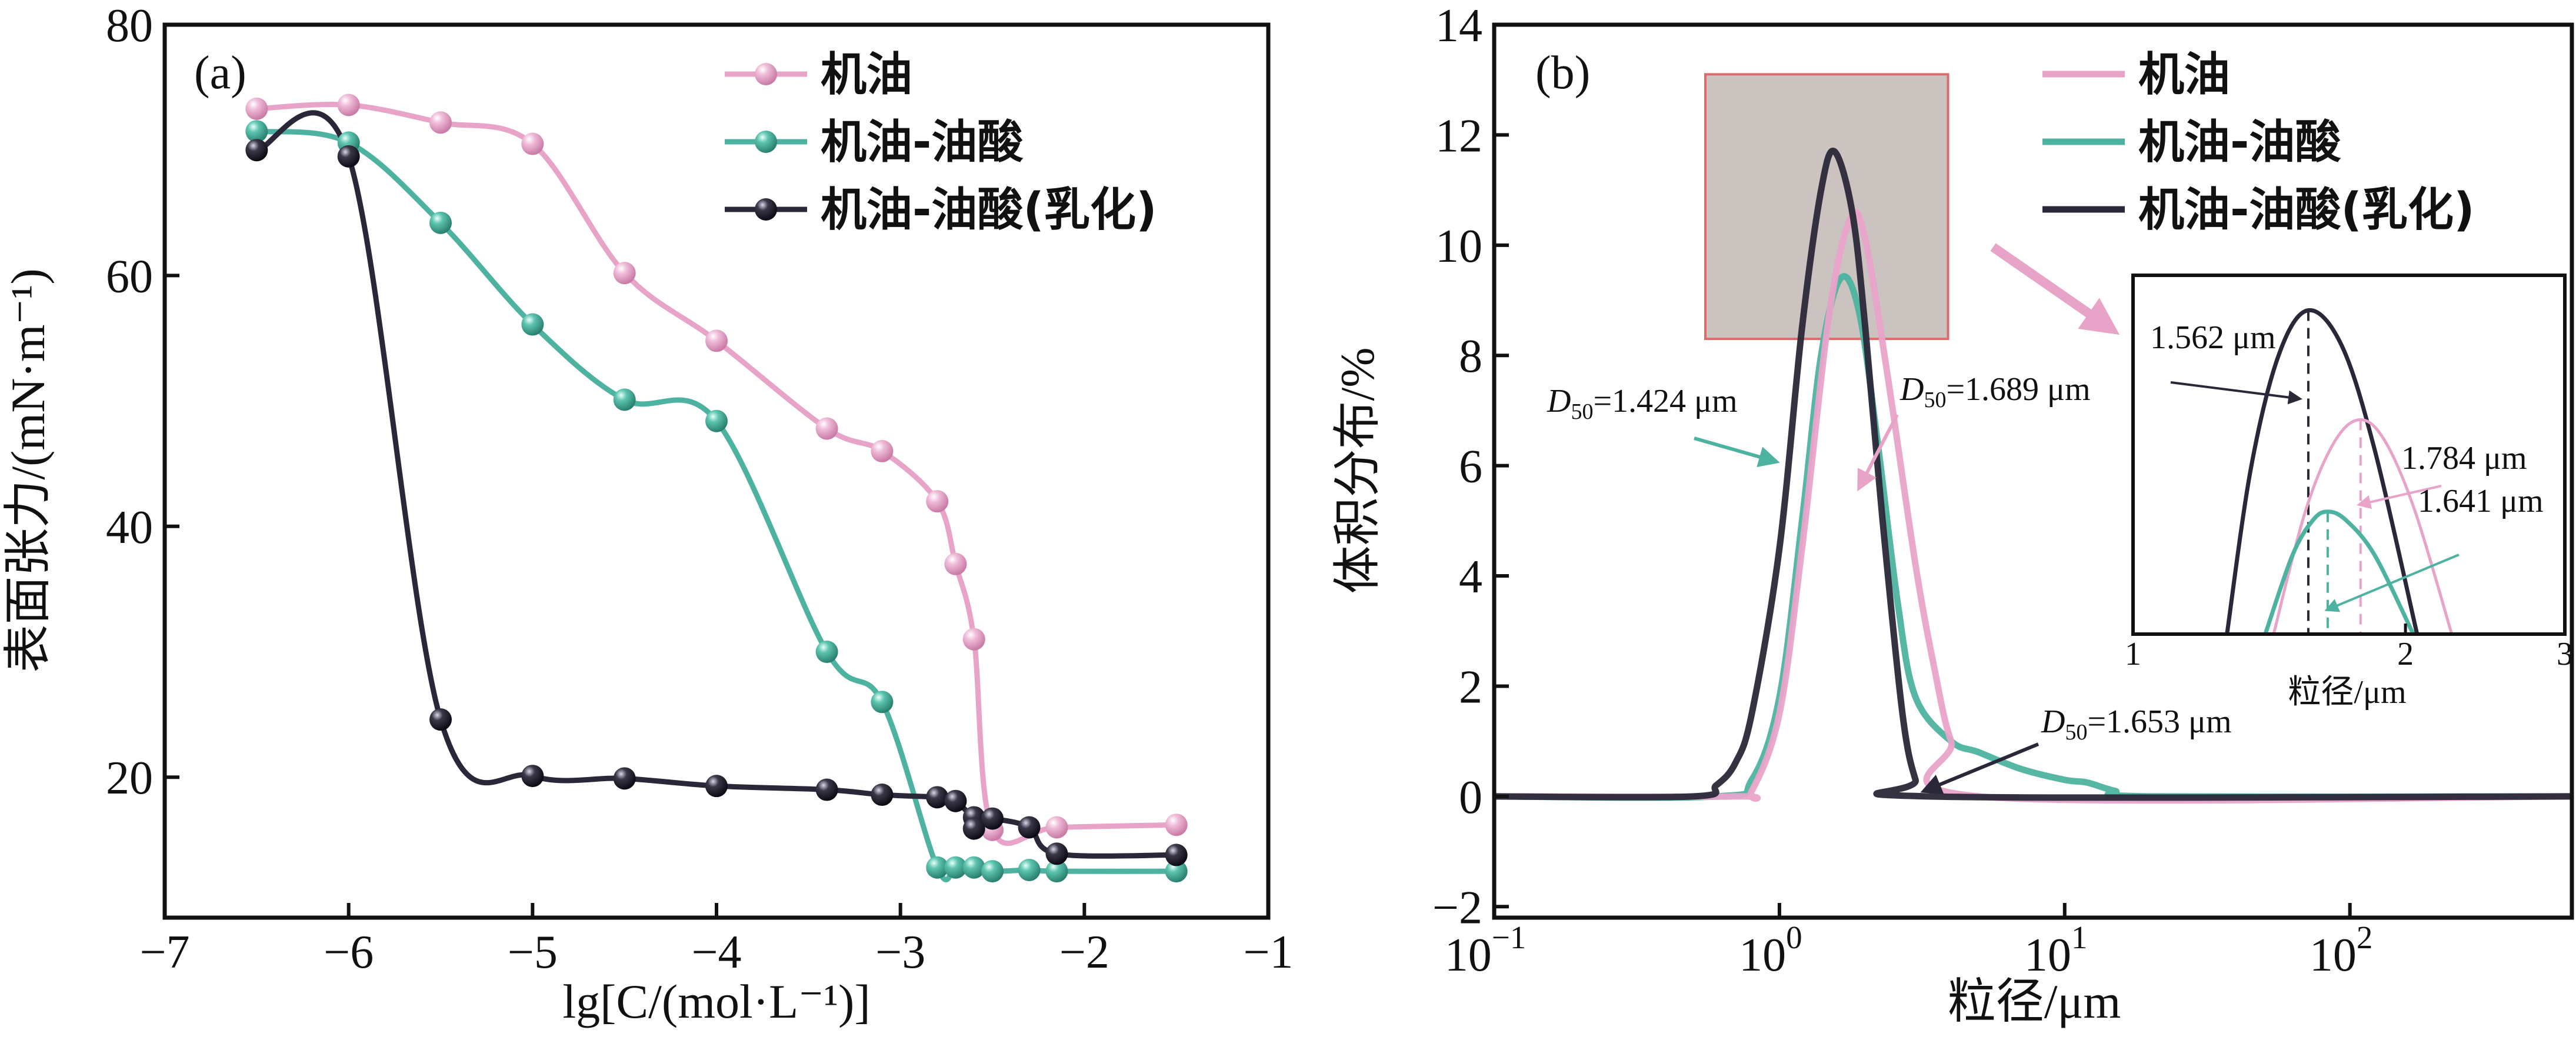  Describe the element at coordinates (1665, 401) in the screenshot. I see `d50-value: =1.424 μm` at that location.